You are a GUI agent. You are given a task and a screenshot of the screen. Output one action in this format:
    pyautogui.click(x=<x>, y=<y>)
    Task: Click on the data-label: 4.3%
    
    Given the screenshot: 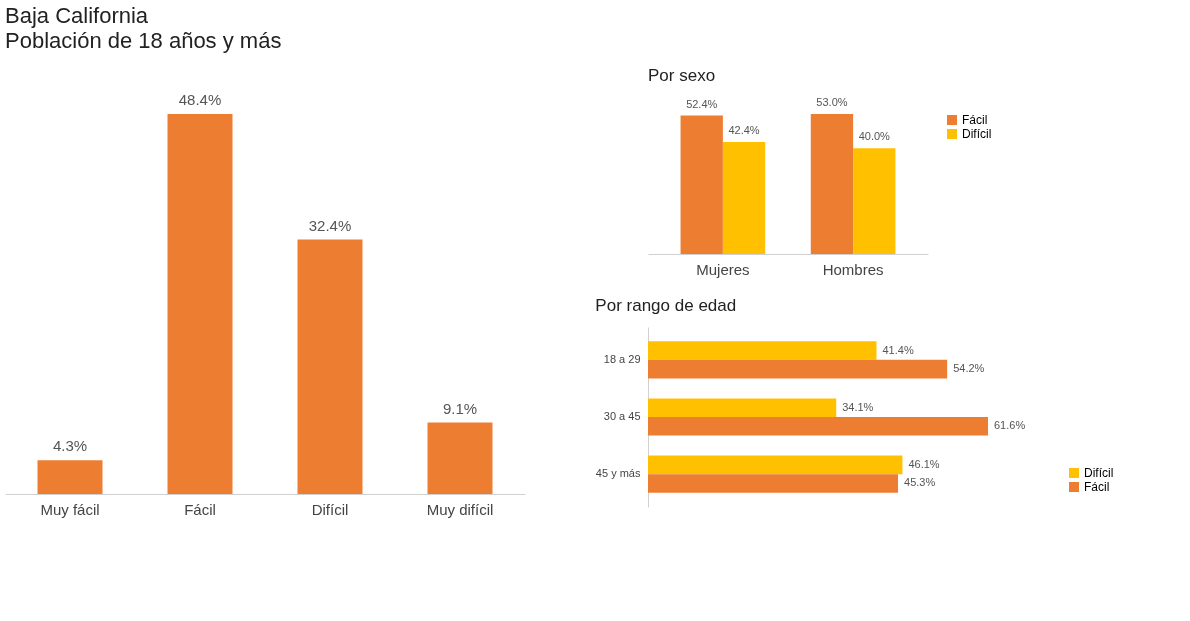 What is the action you would take?
    pyautogui.click(x=70, y=446)
    